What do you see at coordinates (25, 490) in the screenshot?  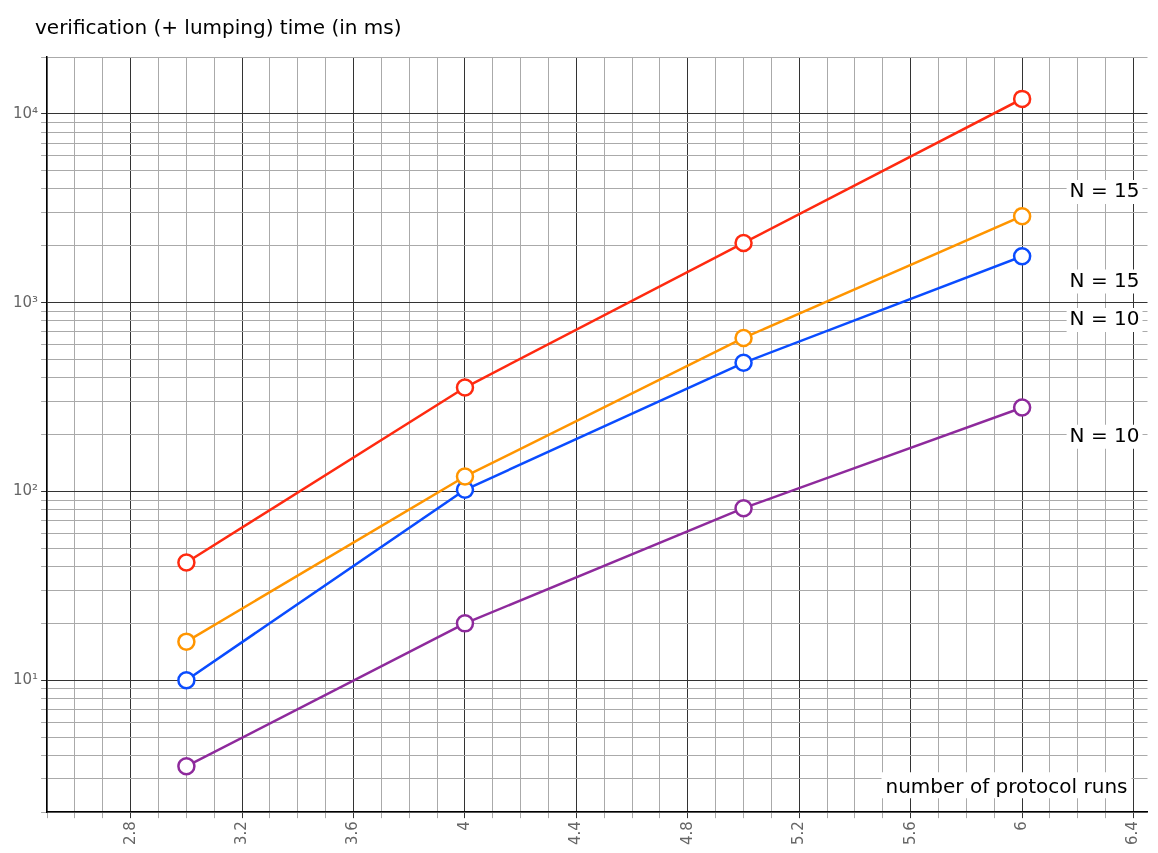 I see `y-tick-label: 10²` at bounding box center [25, 490].